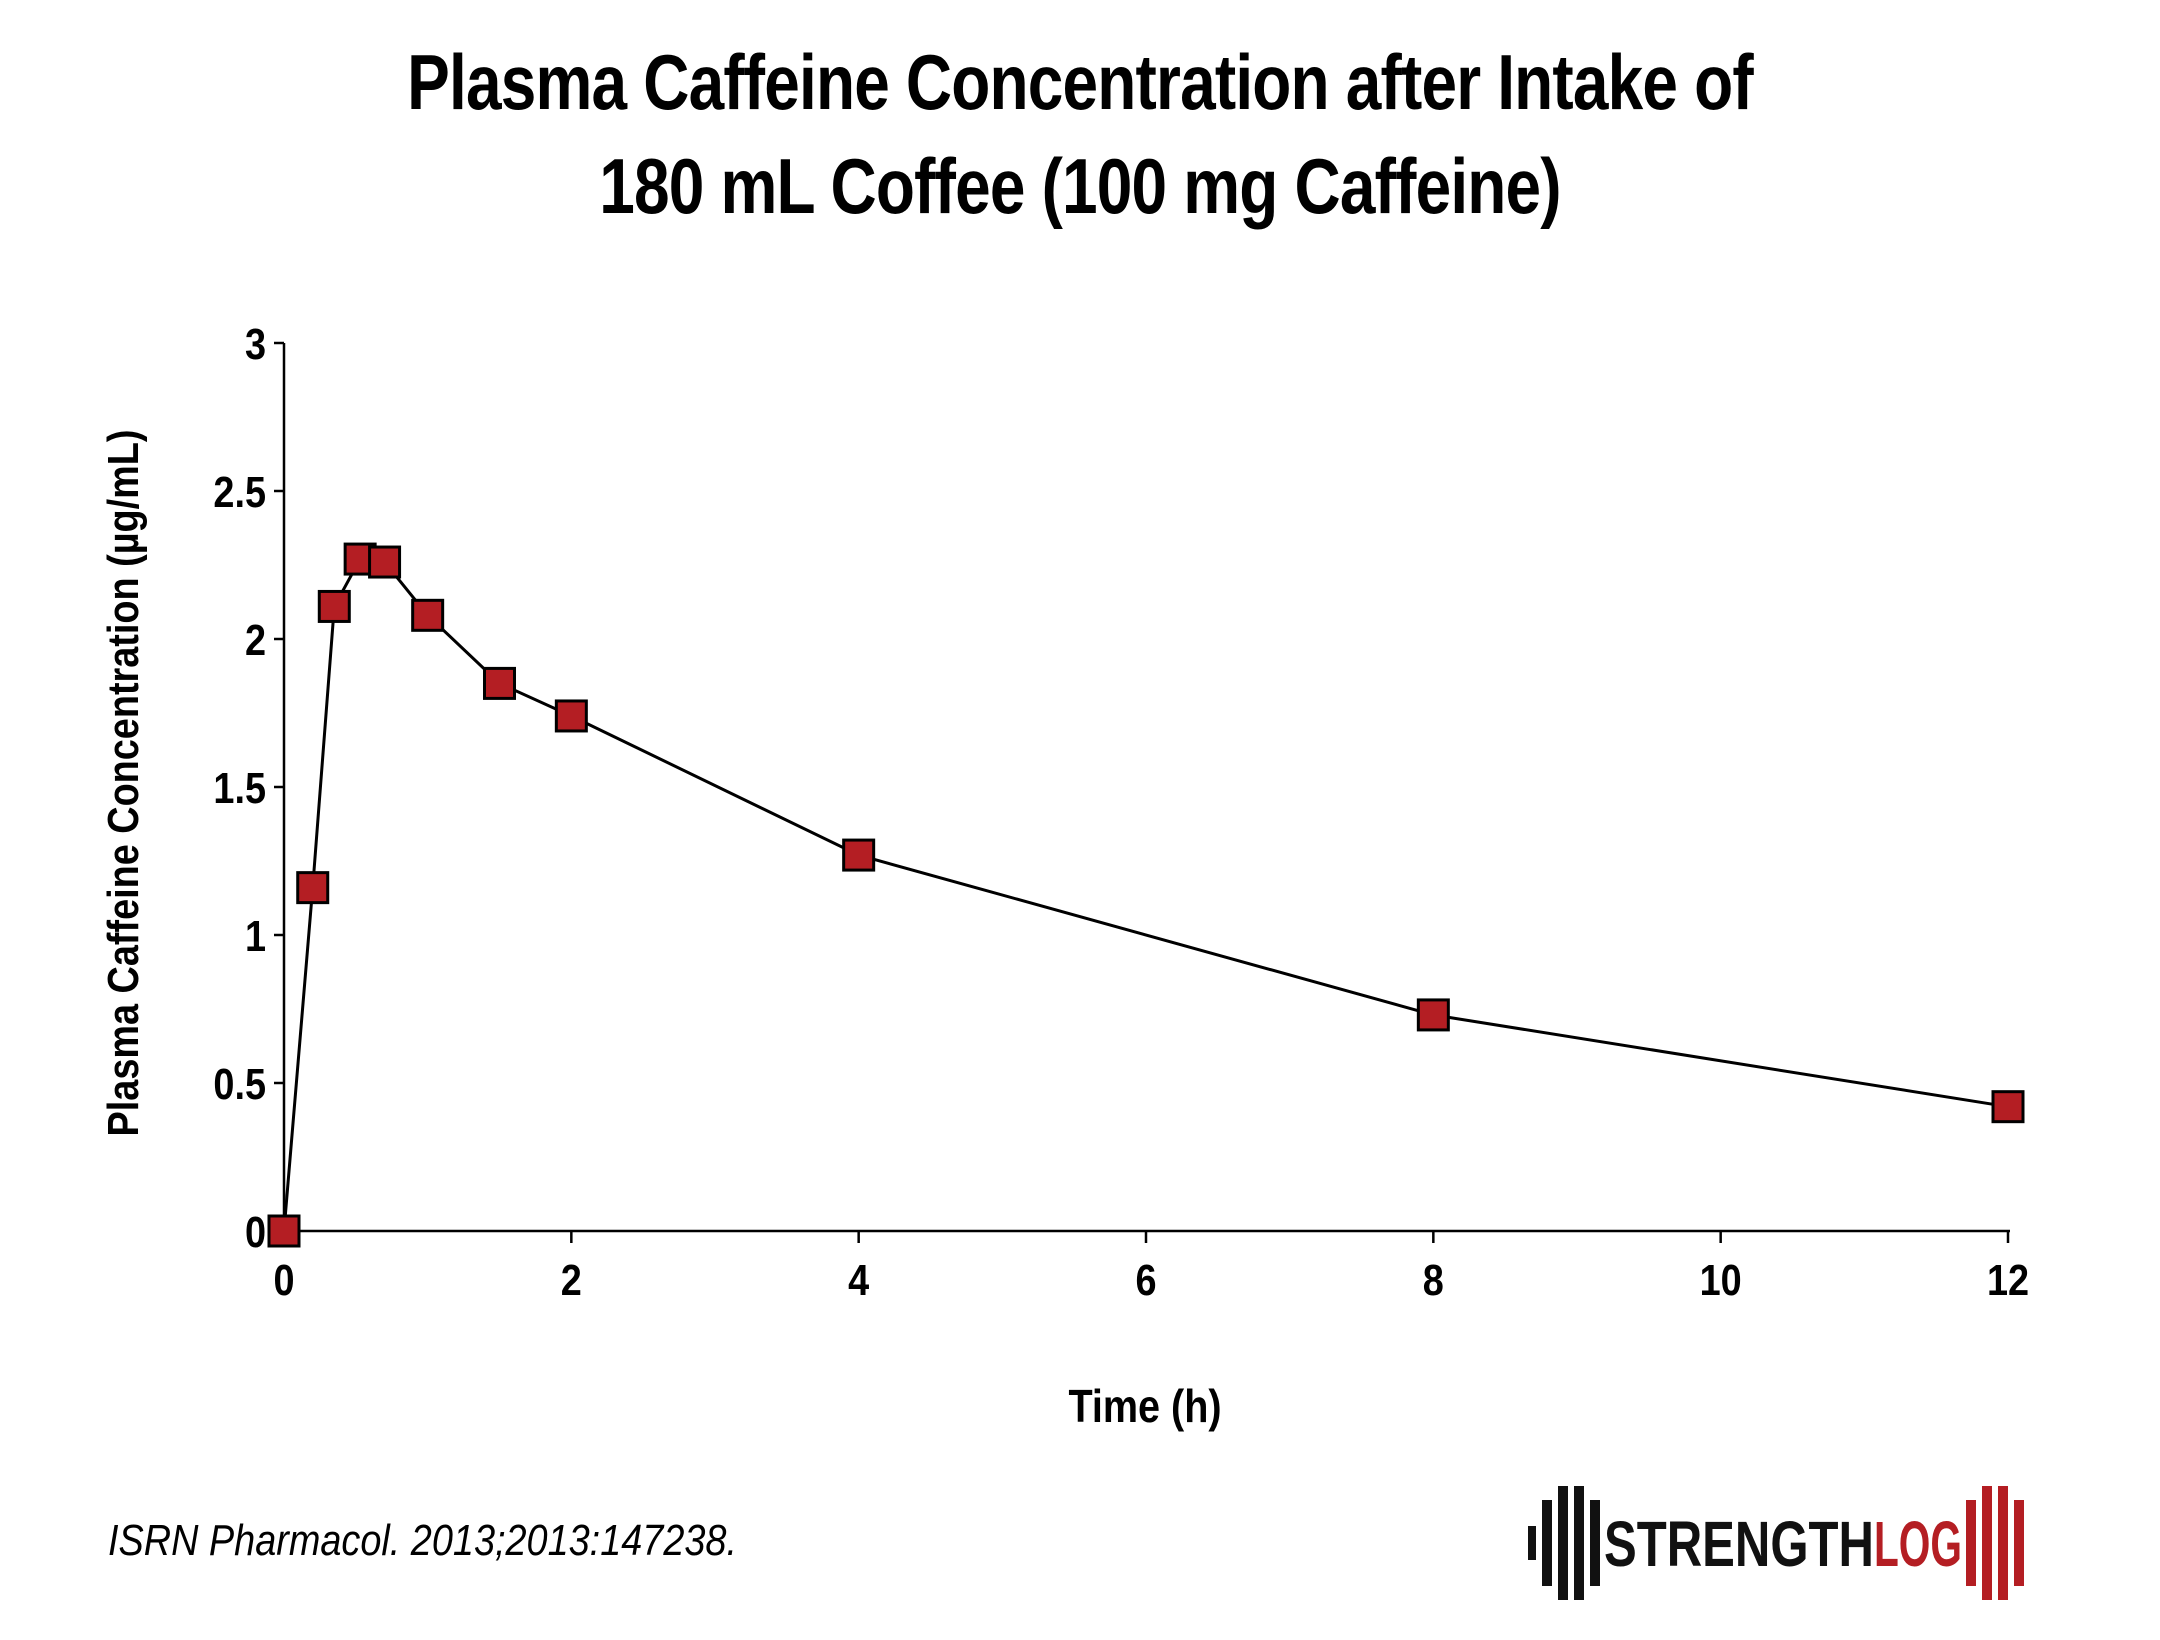  What do you see at coordinates (283, 1279) in the screenshot?
I see `x-tick-label: 0` at bounding box center [283, 1279].